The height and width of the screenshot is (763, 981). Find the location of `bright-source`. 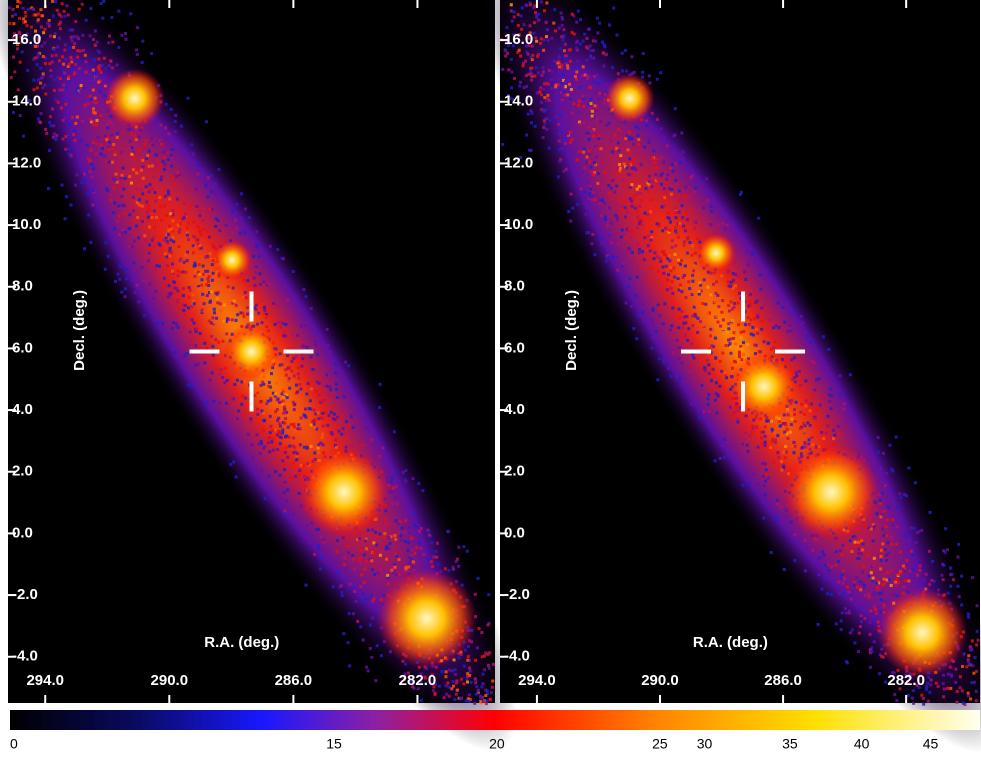

bright-source is located at coordinates (764, 386).